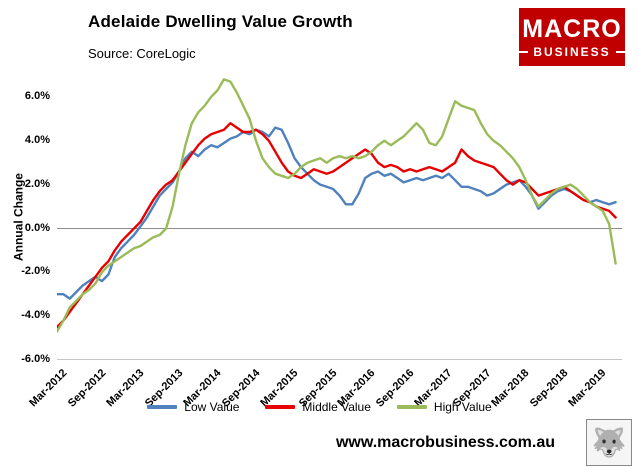 Image resolution: width=639 pixels, height=468 pixels. I want to click on logo-business-row: BUSINESS, so click(572, 51).